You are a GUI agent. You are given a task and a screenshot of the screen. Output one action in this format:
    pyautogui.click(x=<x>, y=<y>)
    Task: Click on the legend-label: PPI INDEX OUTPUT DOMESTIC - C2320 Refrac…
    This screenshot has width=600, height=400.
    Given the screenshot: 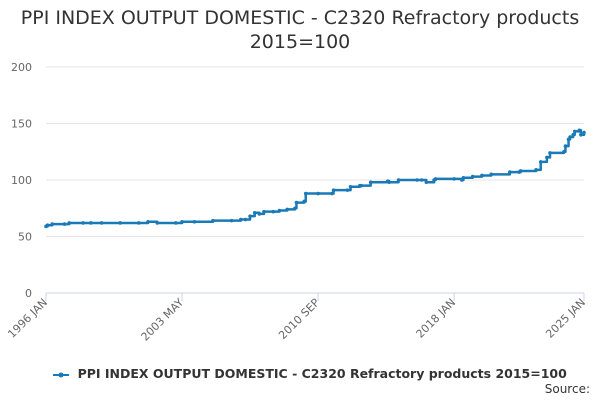 What is the action you would take?
    pyautogui.click(x=322, y=373)
    